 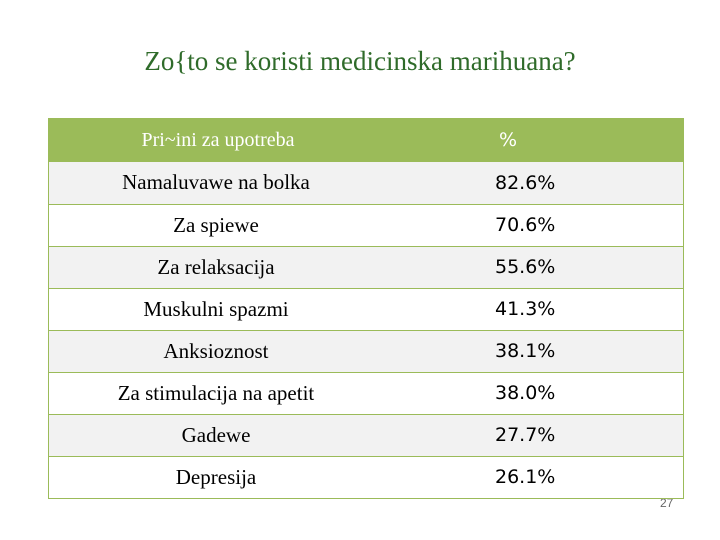 I want to click on header-reason: Pri~ini za upotreba, so click(x=218, y=139).